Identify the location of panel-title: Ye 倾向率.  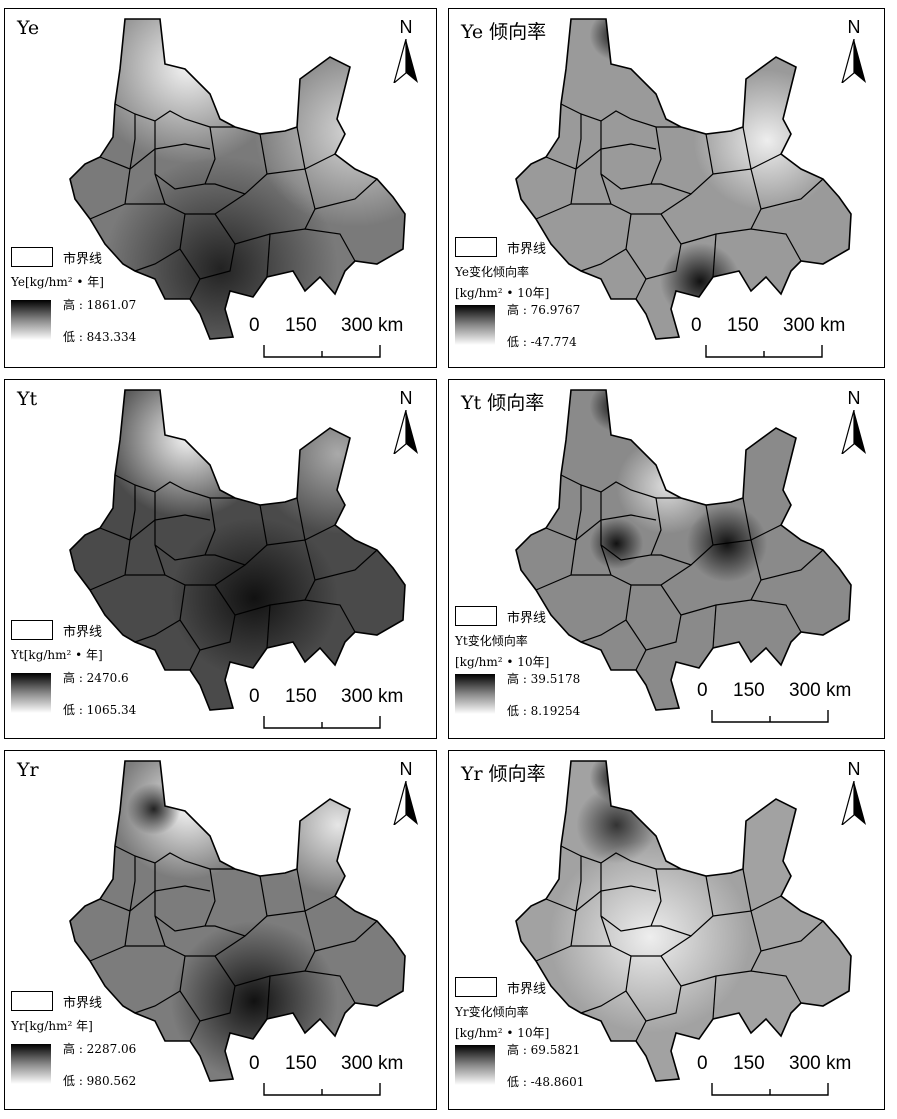
(504, 32).